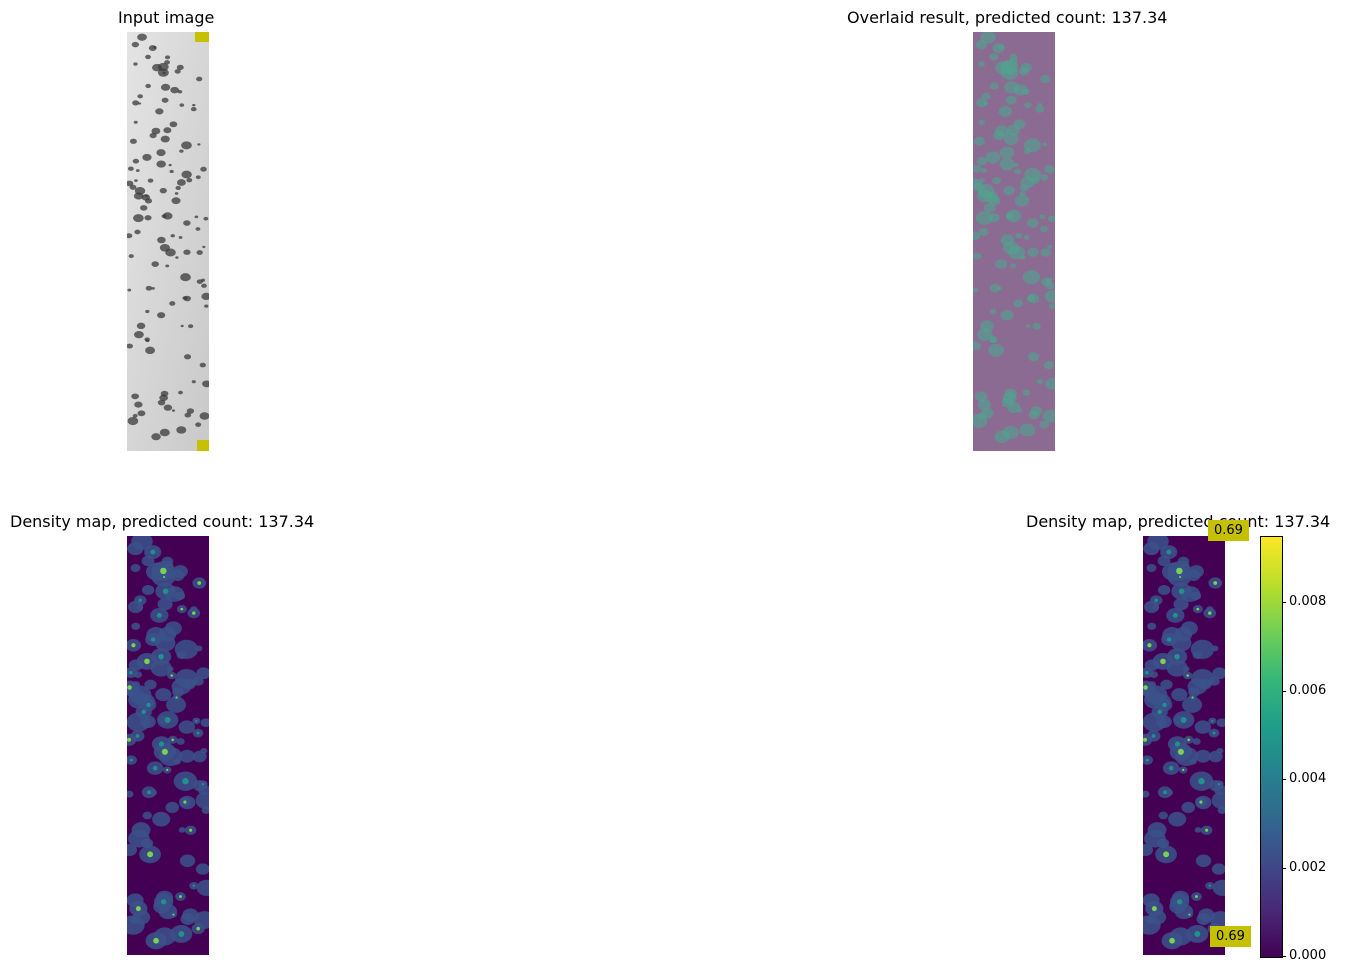 This screenshot has width=1352, height=974. Describe the element at coordinates (1014, 241) in the screenshot. I see `overlay-image` at that location.